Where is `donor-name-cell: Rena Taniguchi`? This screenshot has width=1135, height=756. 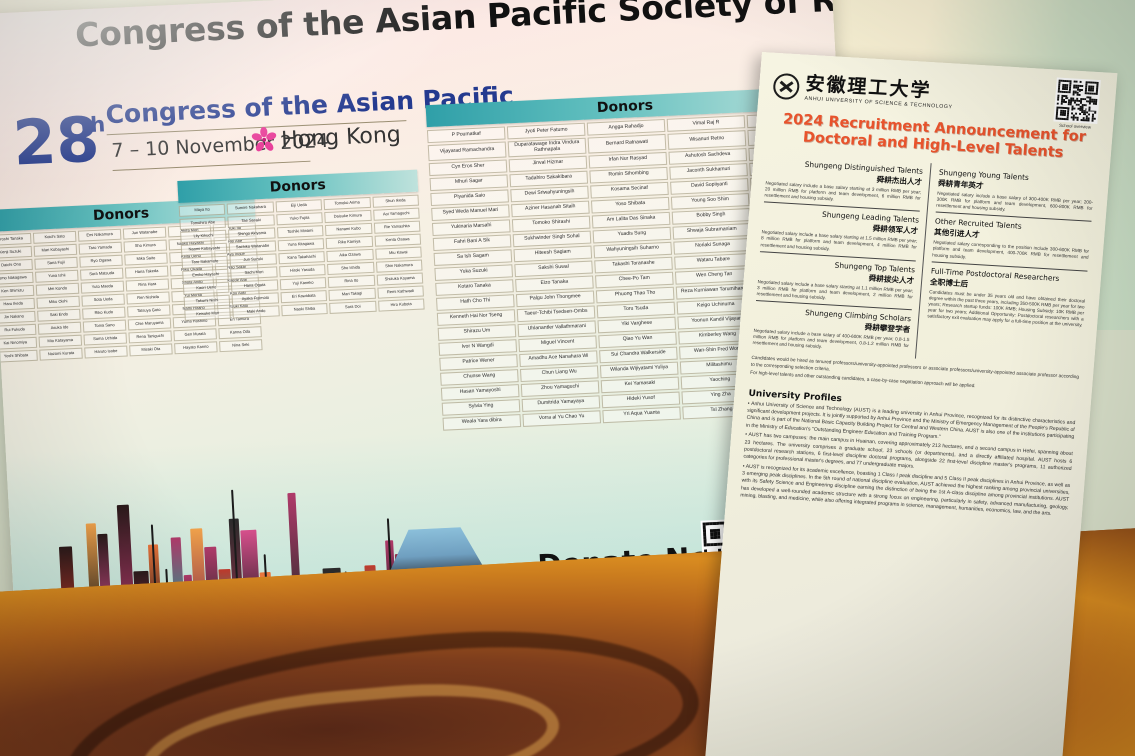
donor-name-cell: Rena Taniguchi is located at coordinates (150, 337).